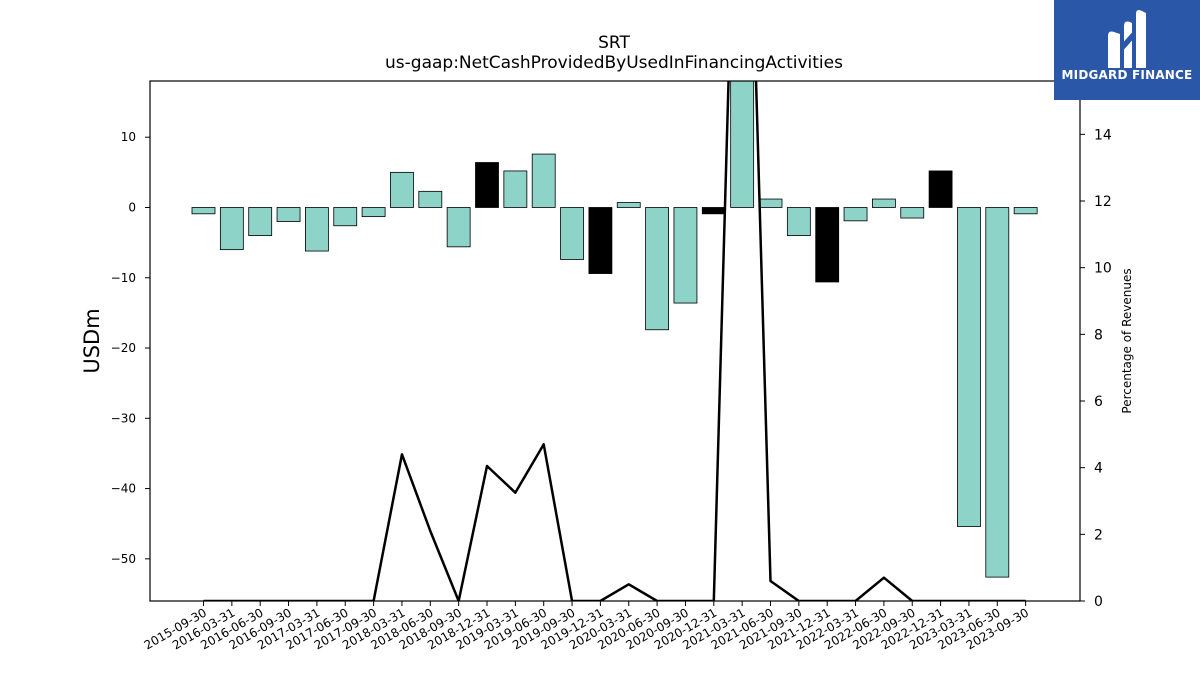 Image resolution: width=1200 pixels, height=675 pixels. I want to click on midgard-finance-logo: MIDGARD FINANCE, so click(1127, 50).